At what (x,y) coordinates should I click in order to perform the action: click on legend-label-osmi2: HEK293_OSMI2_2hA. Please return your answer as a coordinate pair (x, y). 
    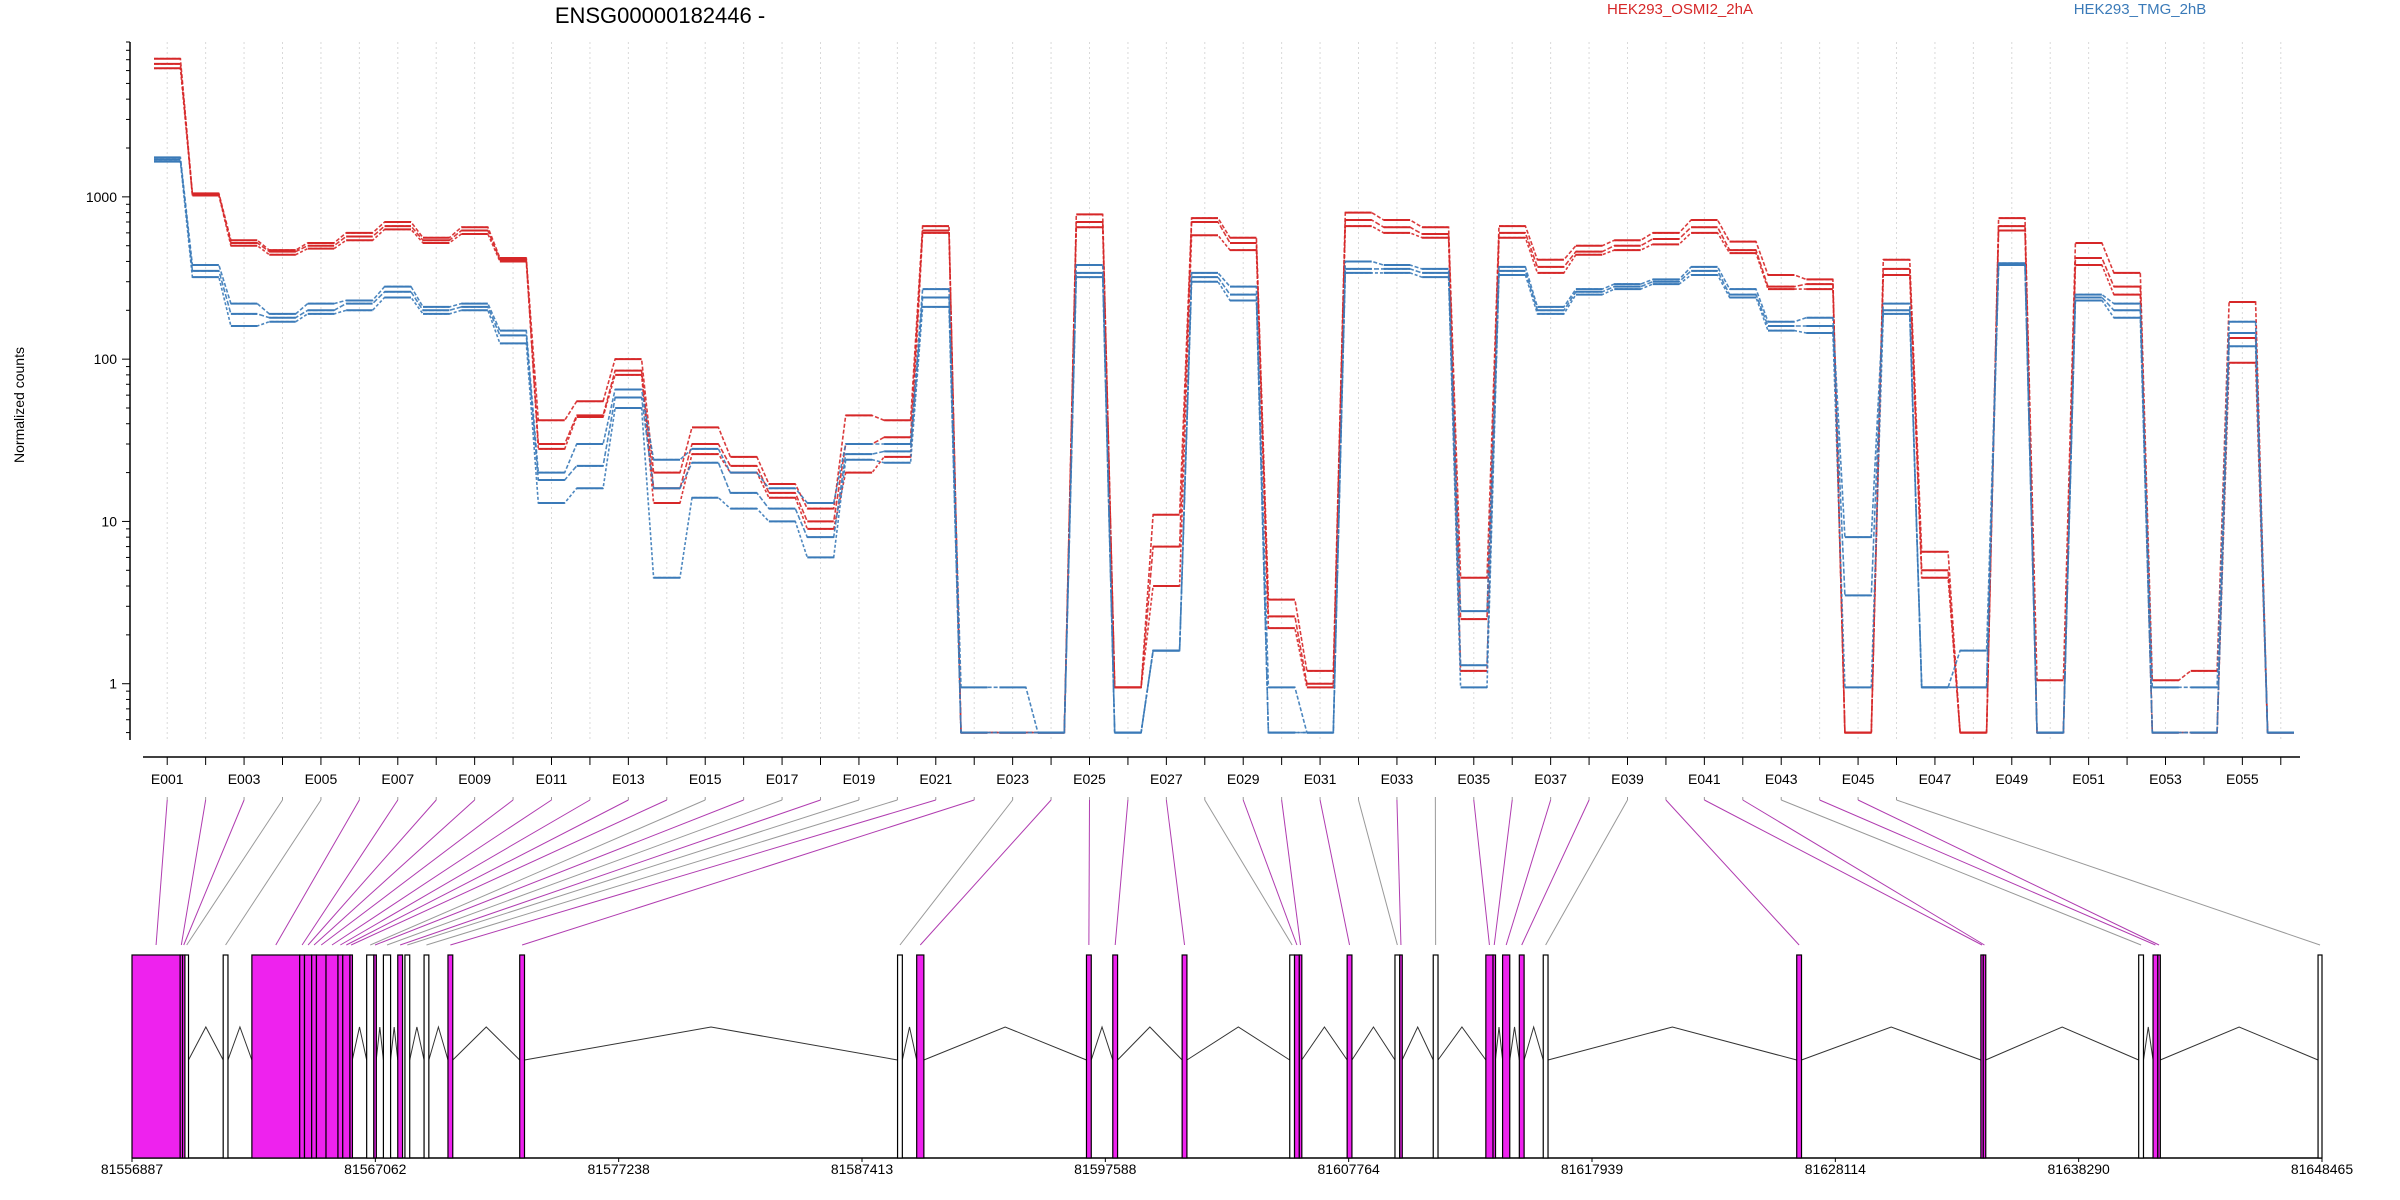
    Looking at the image, I should click on (1680, 9).